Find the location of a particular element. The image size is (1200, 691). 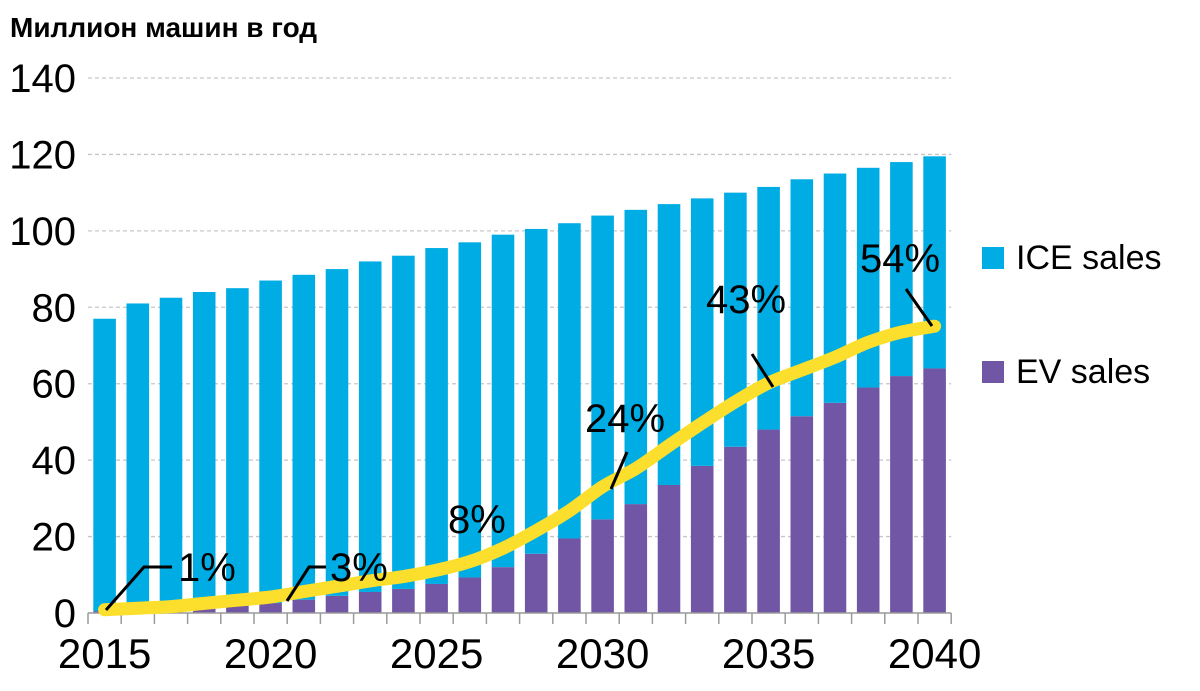

ice-legend-label: ICE sales is located at coordinates (1089, 258).